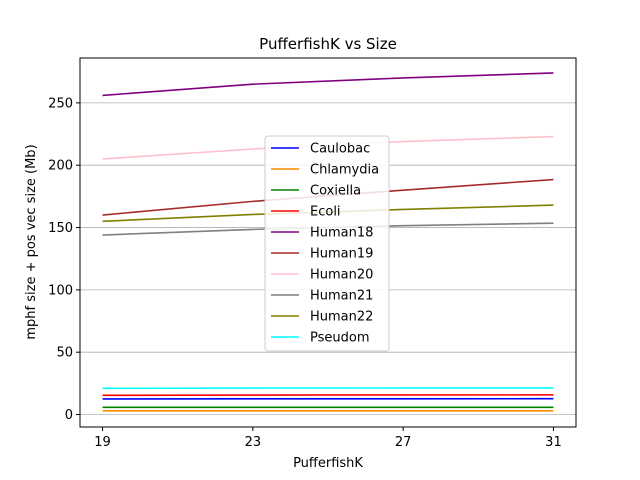 The width and height of the screenshot is (640, 480). What do you see at coordinates (102, 442) in the screenshot?
I see `x-tick-label: 19` at bounding box center [102, 442].